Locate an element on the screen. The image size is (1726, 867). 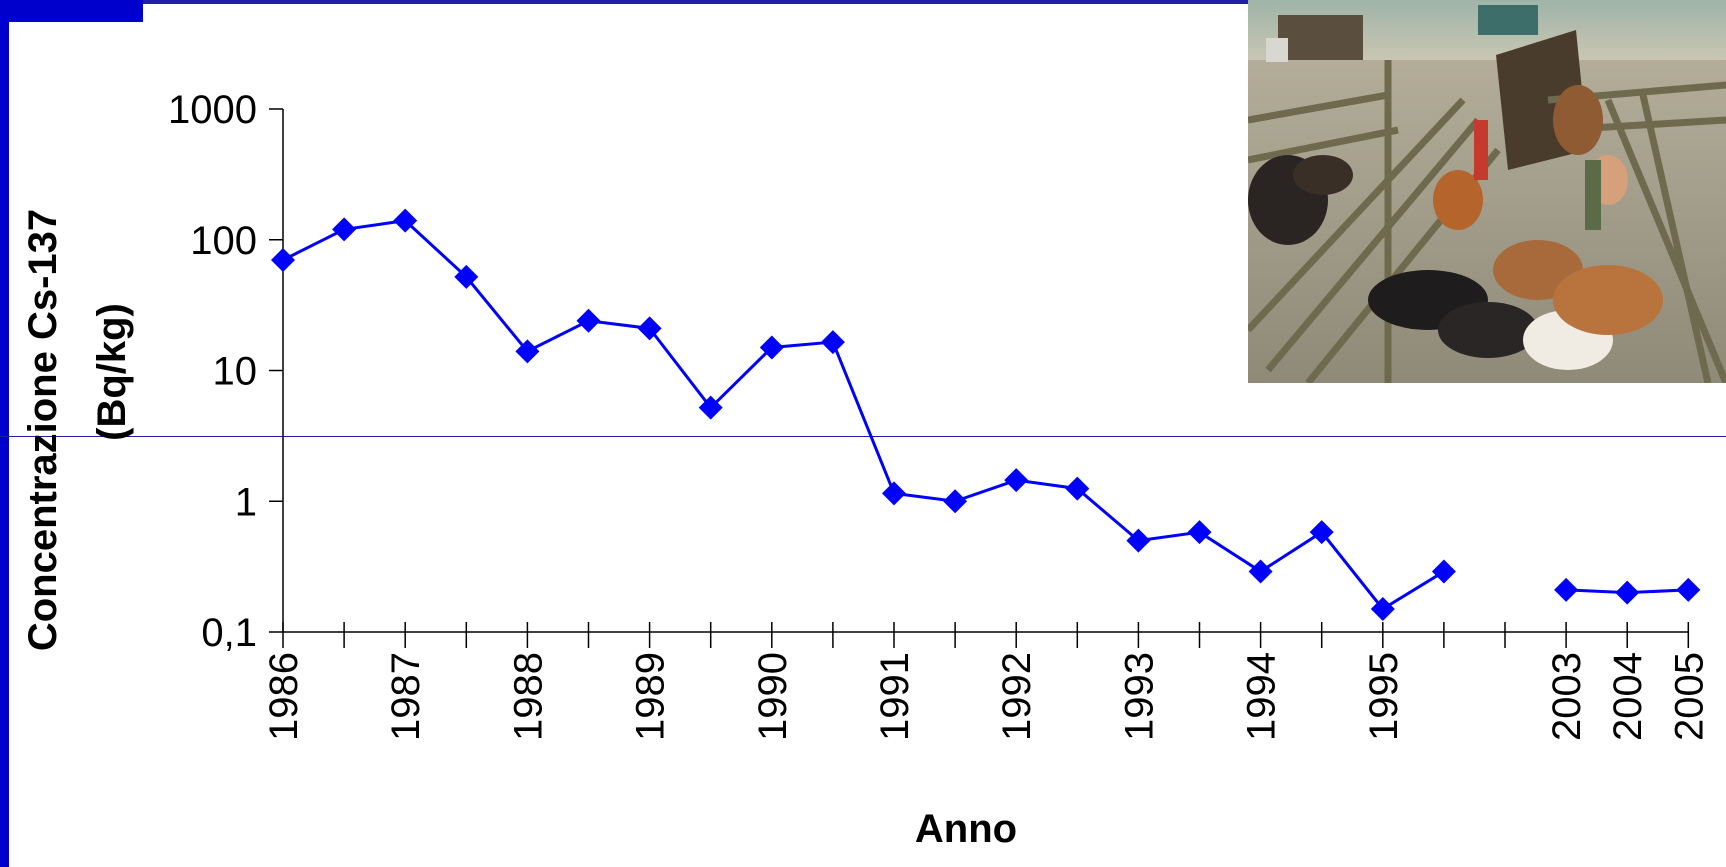
x-tick-label: 2004 is located at coordinates (1628, 696).